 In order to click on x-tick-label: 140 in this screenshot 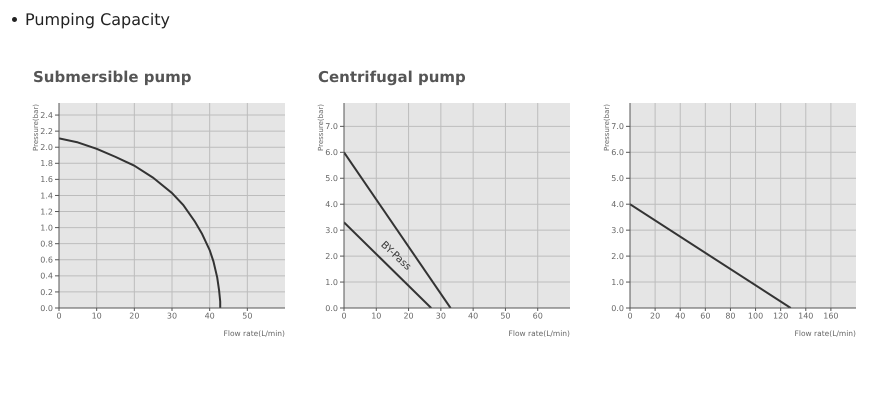, I will do `click(806, 316)`.